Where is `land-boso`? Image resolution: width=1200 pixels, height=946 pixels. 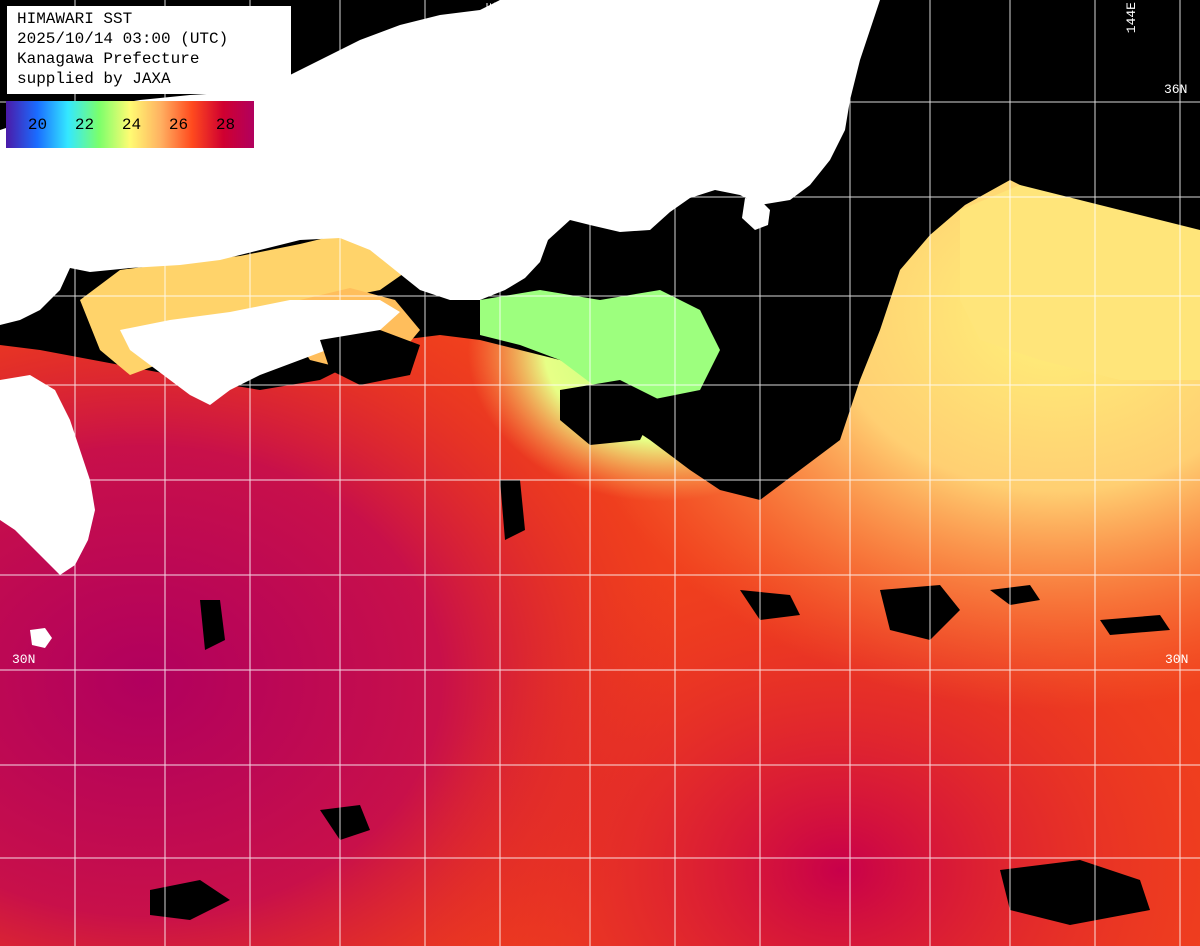
land-boso is located at coordinates (756, 214).